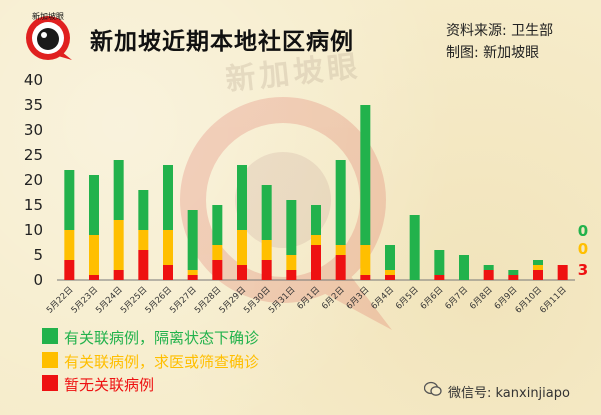 The width and height of the screenshot is (601, 415). I want to click on logo-text: 新加坡眼, so click(48, 16).